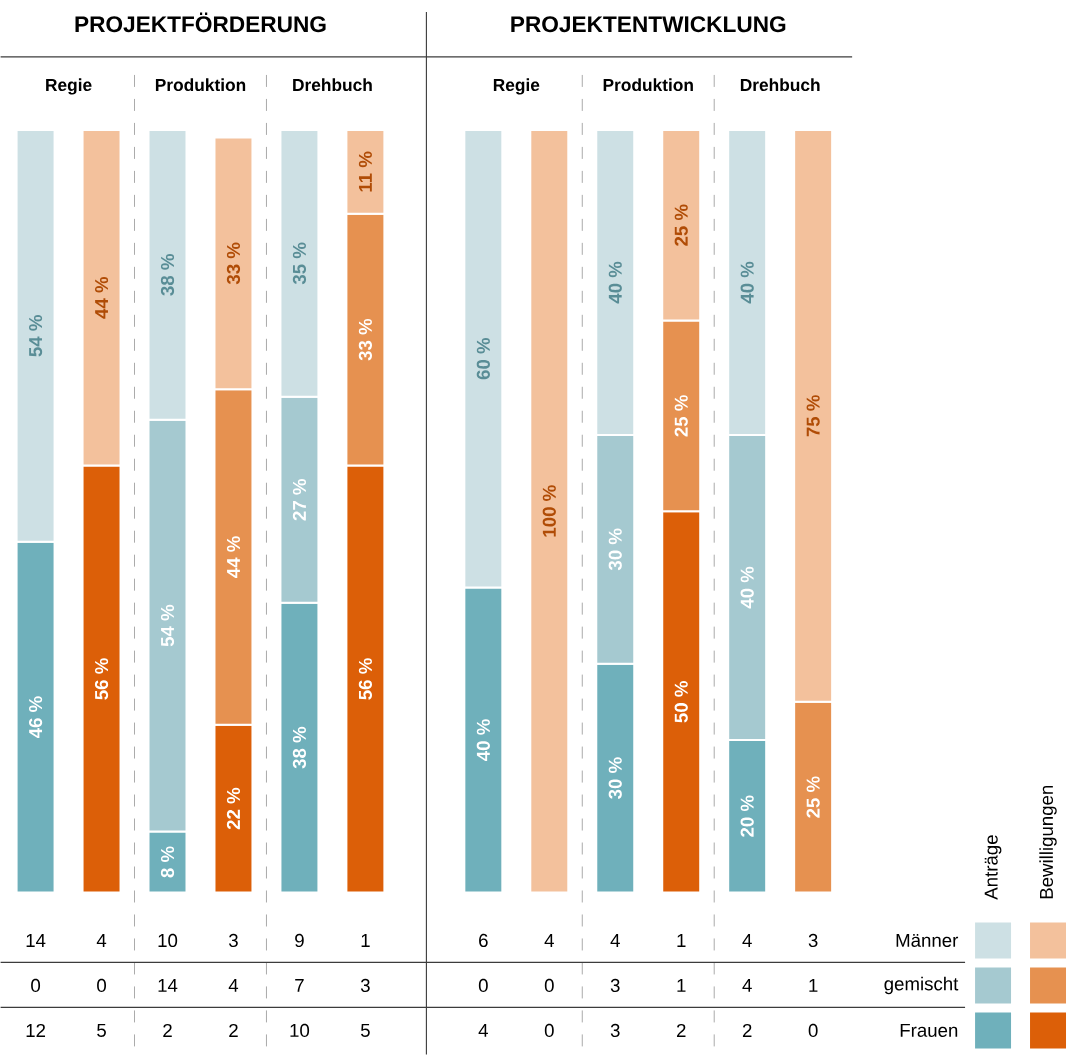  I want to click on data-label: 35 %, so click(299, 263).